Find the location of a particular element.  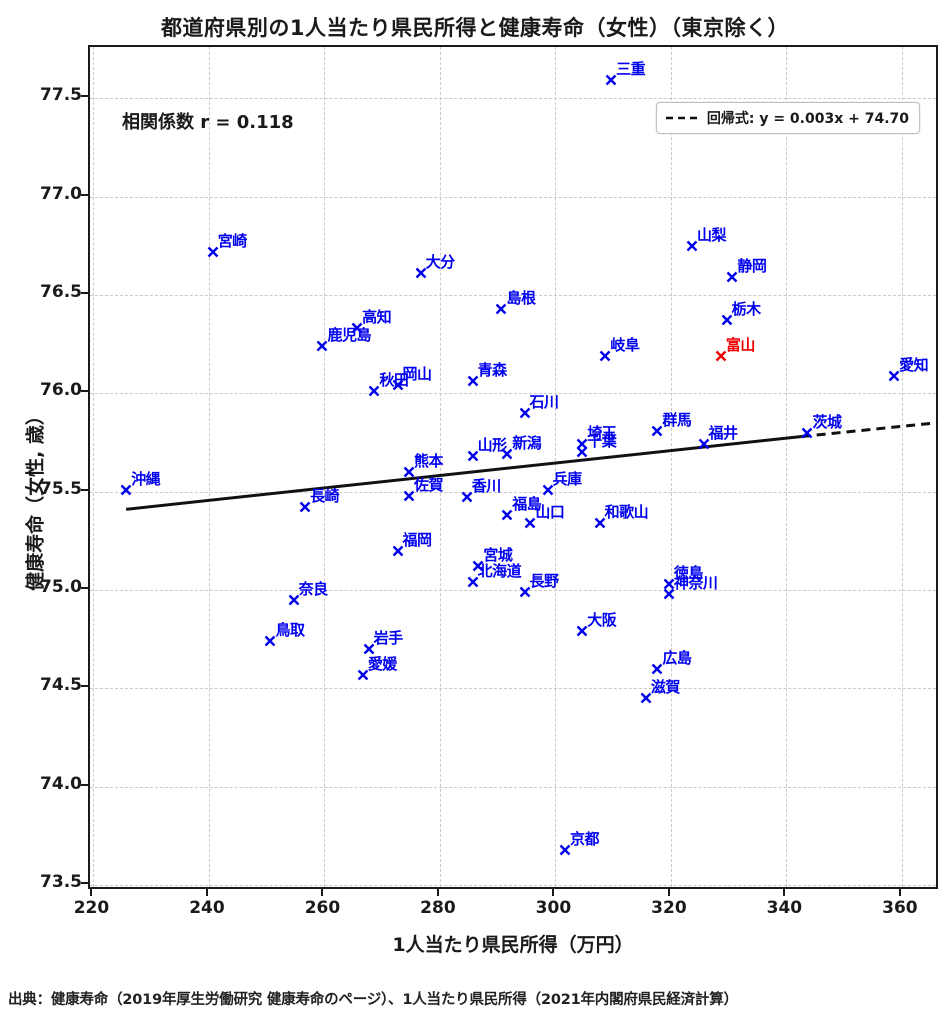

point-label-大阪: 大阪 is located at coordinates (602, 620).